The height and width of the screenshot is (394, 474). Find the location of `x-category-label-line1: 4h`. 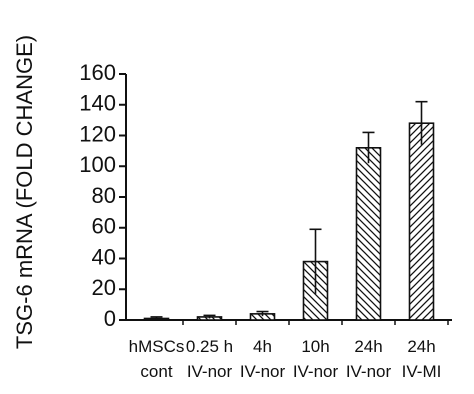

x-category-label-line1: 4h is located at coordinates (262, 346).